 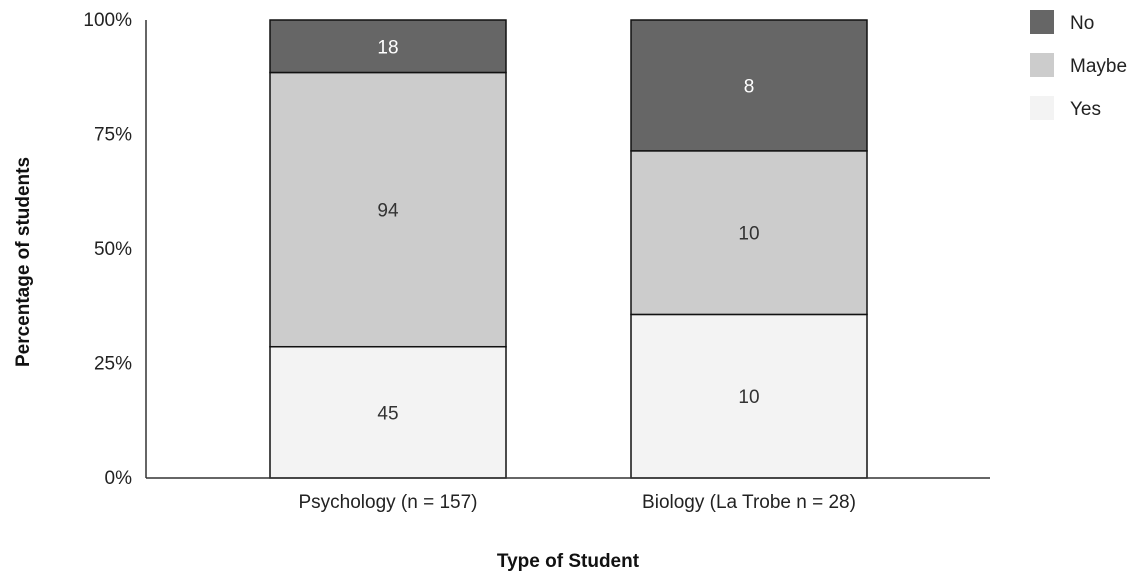 I want to click on y-tick-label: 50%, so click(x=113, y=249).